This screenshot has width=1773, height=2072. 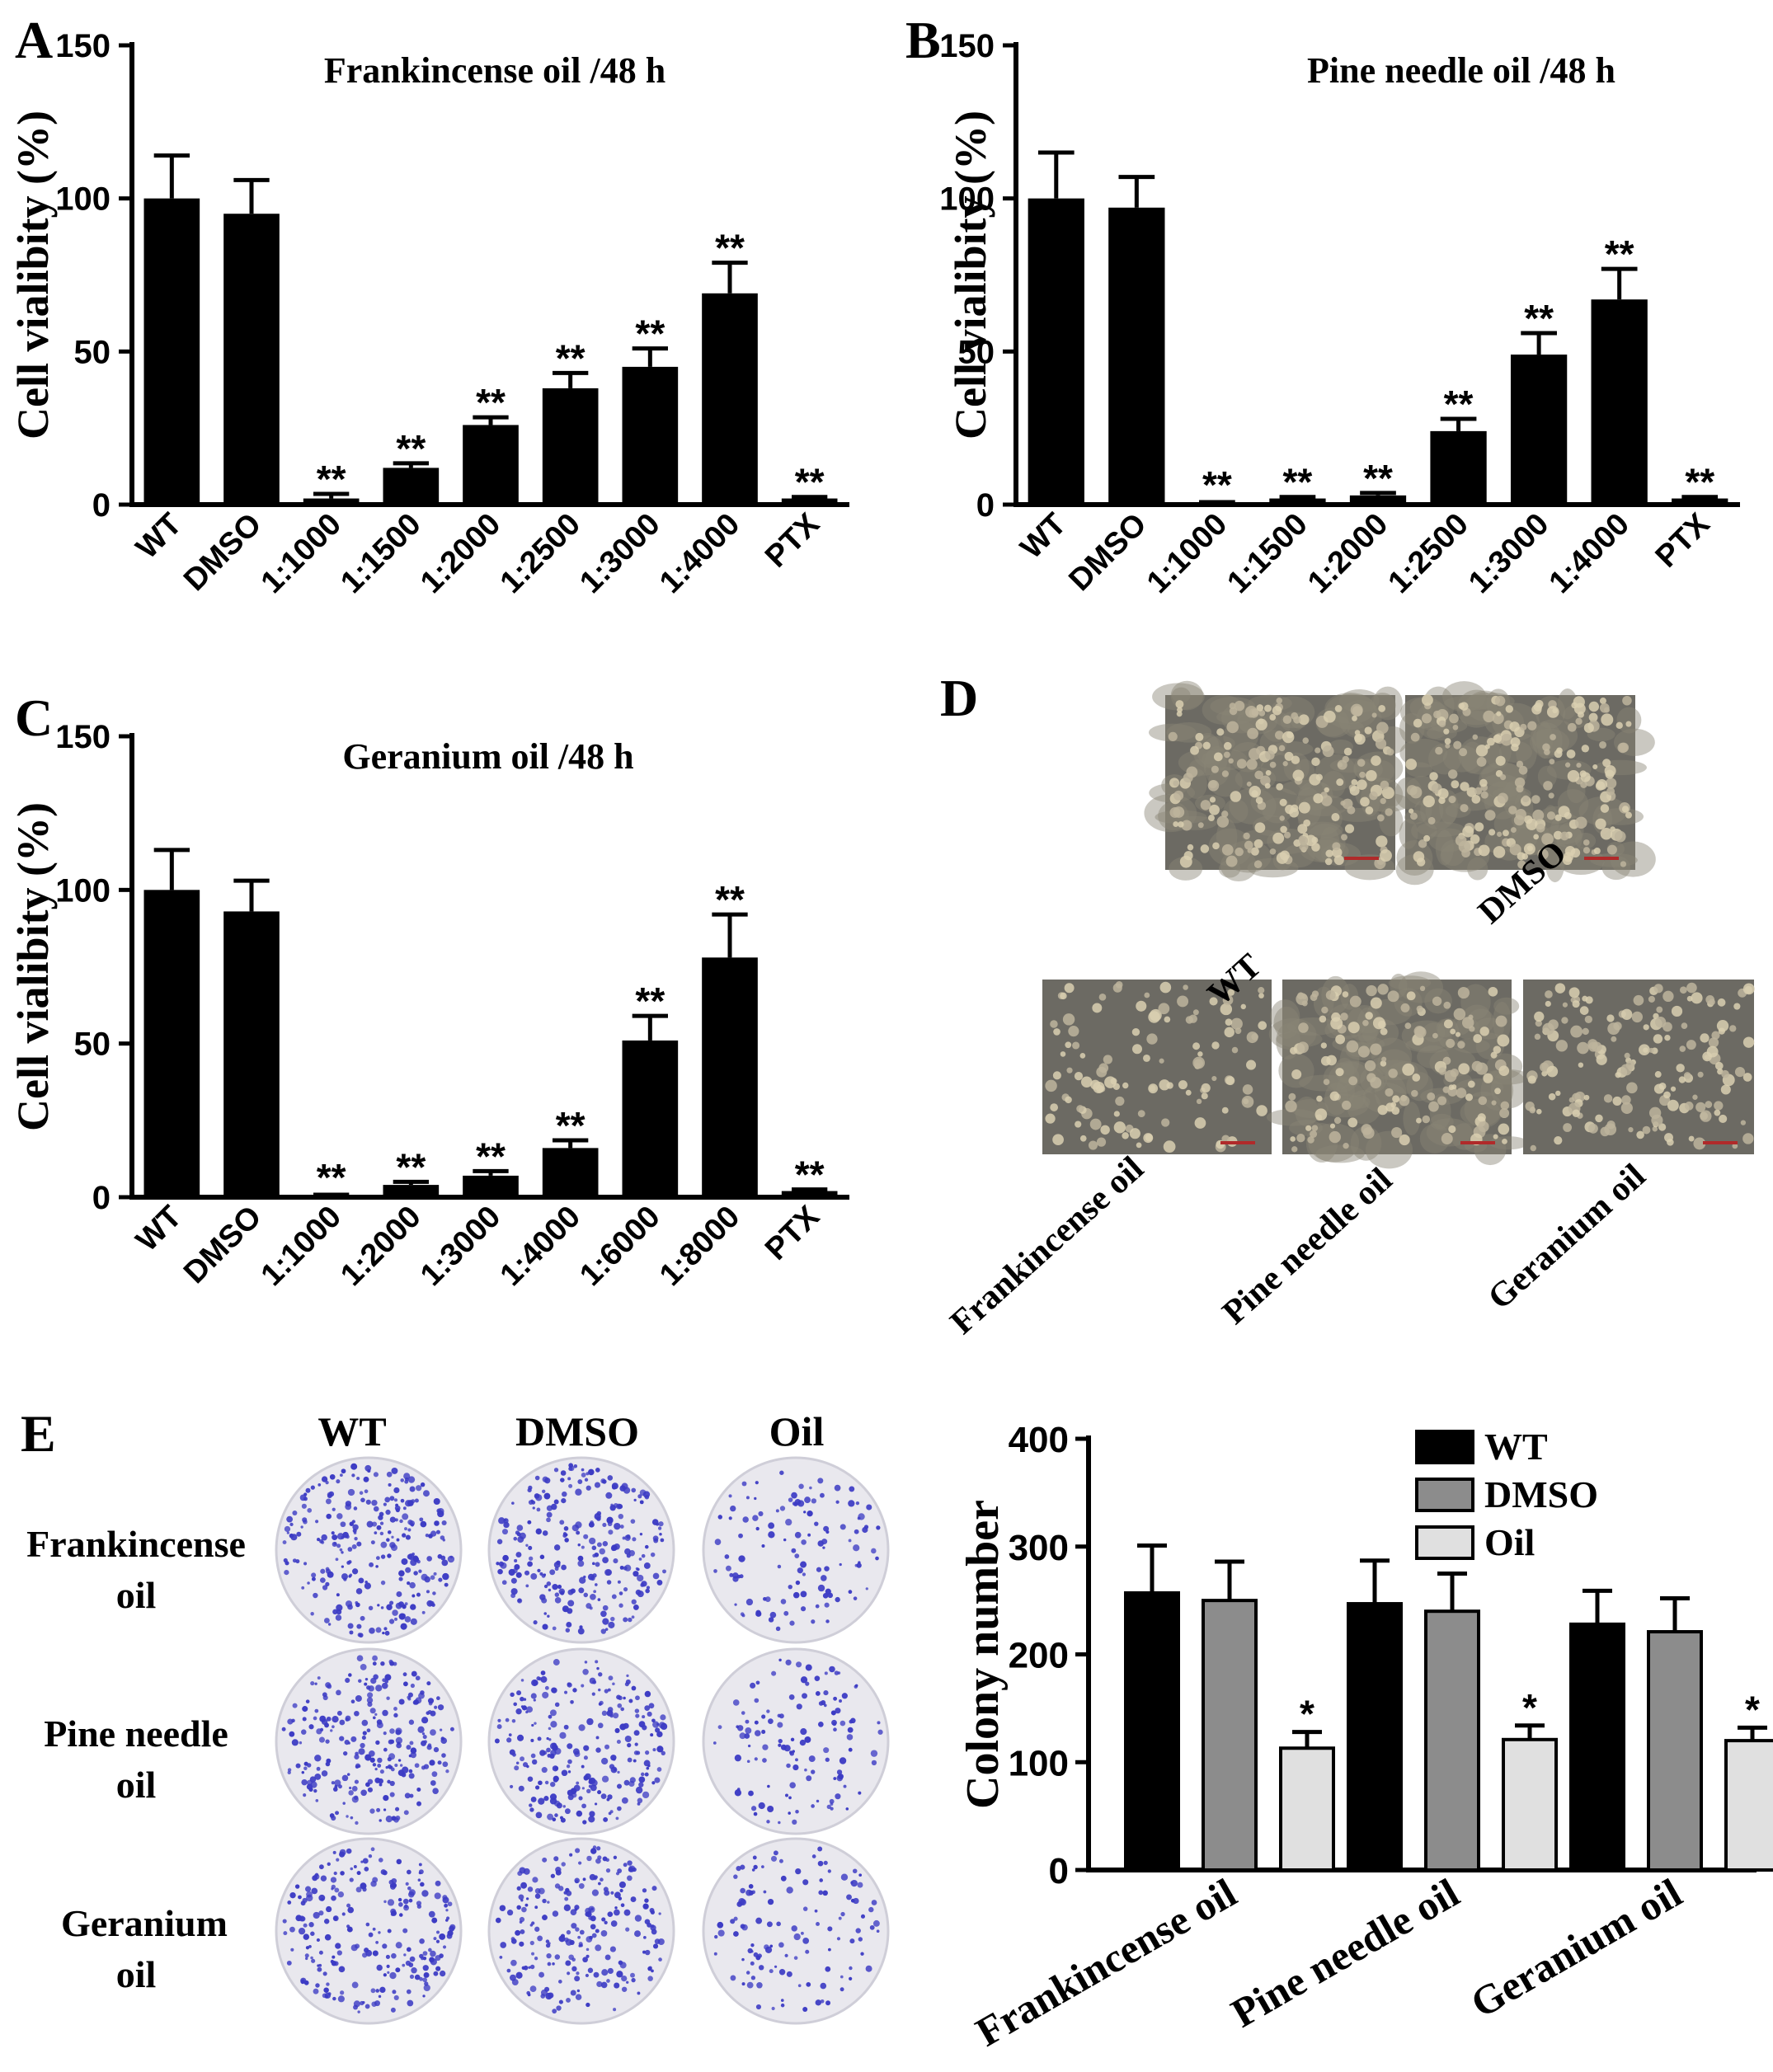 What do you see at coordinates (33, 274) in the screenshot?
I see `y-axis-label: Cell vialibity (%)` at bounding box center [33, 274].